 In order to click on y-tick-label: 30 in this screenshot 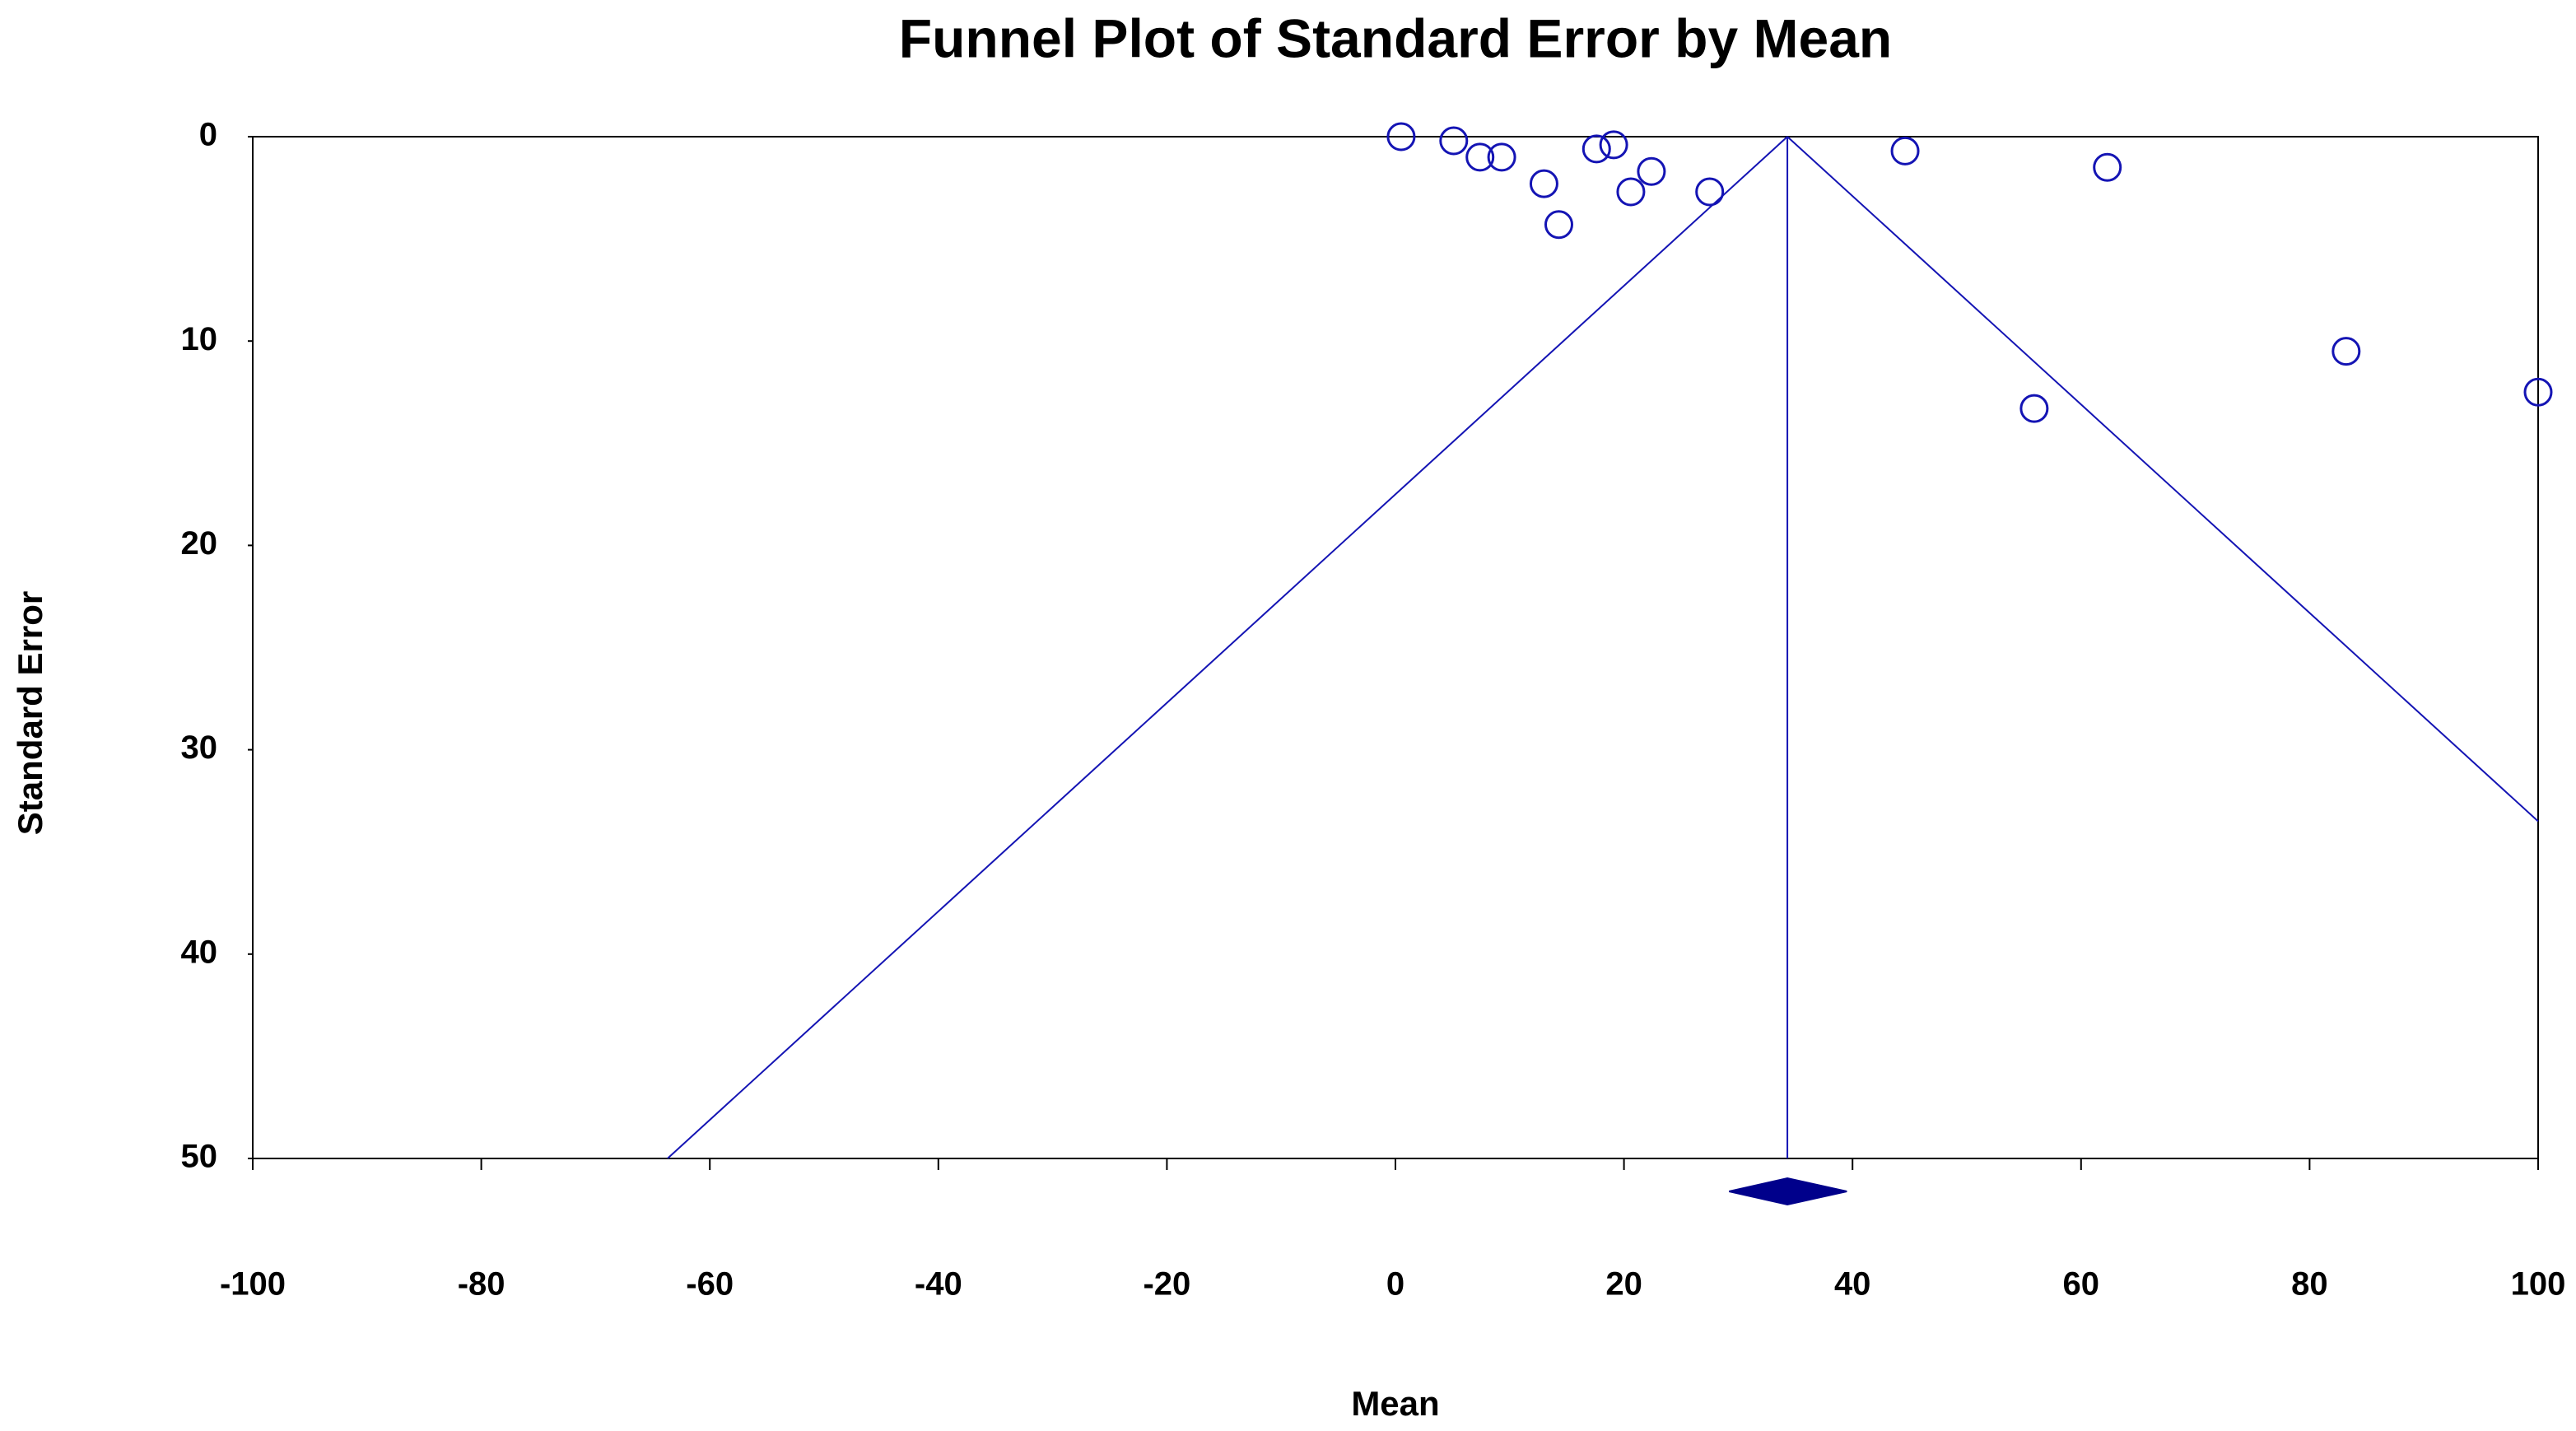, I will do `click(199, 747)`.